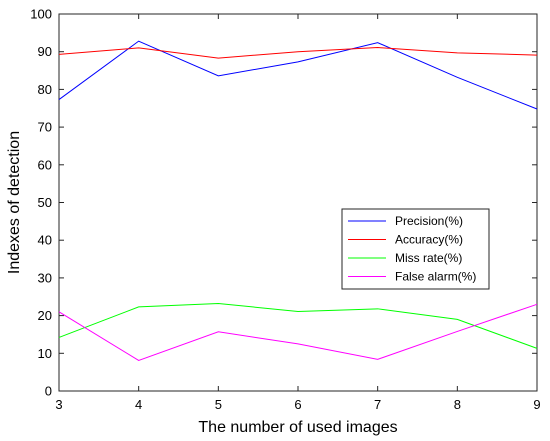 The image size is (550, 441). What do you see at coordinates (58, 404) in the screenshot?
I see `x-tick-label: 3` at bounding box center [58, 404].